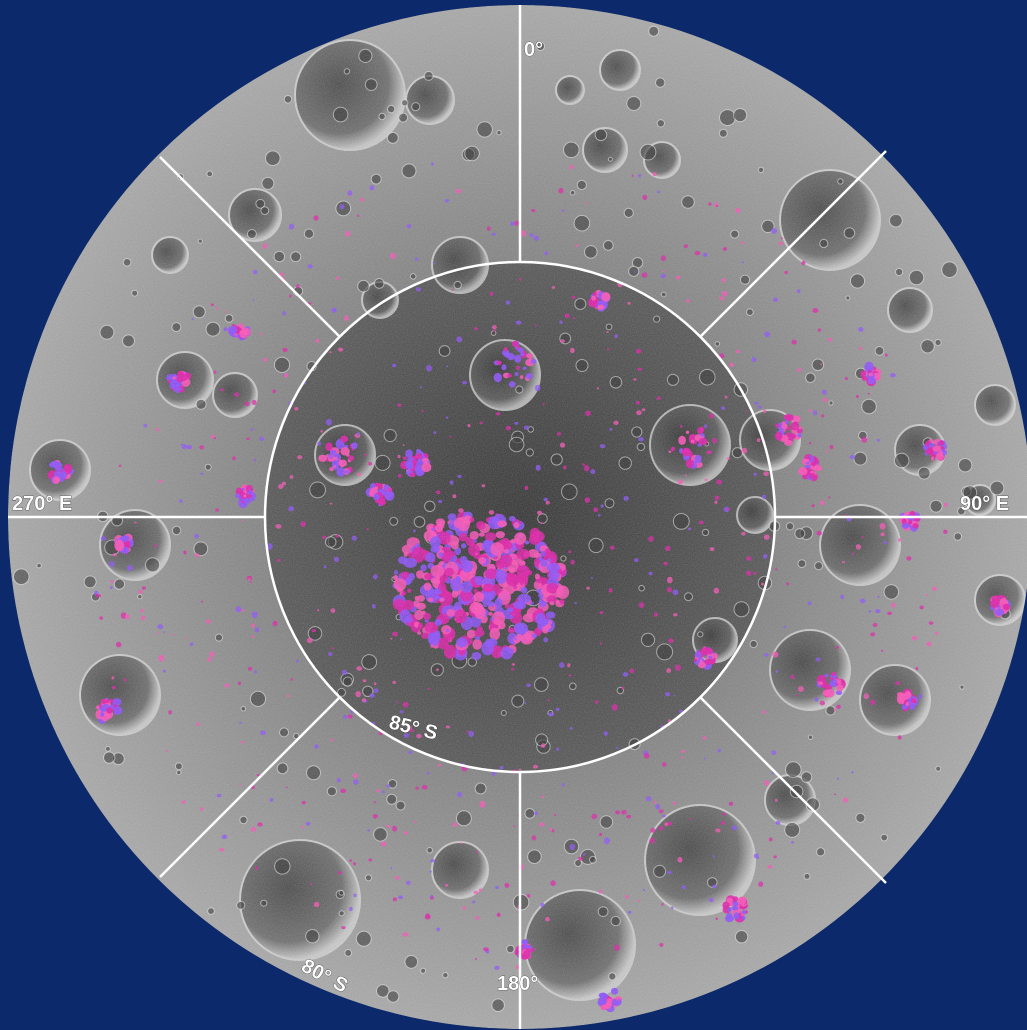 The image size is (1027, 1030). What do you see at coordinates (533, 50) in the screenshot?
I see `label-lon-0: 0°` at bounding box center [533, 50].